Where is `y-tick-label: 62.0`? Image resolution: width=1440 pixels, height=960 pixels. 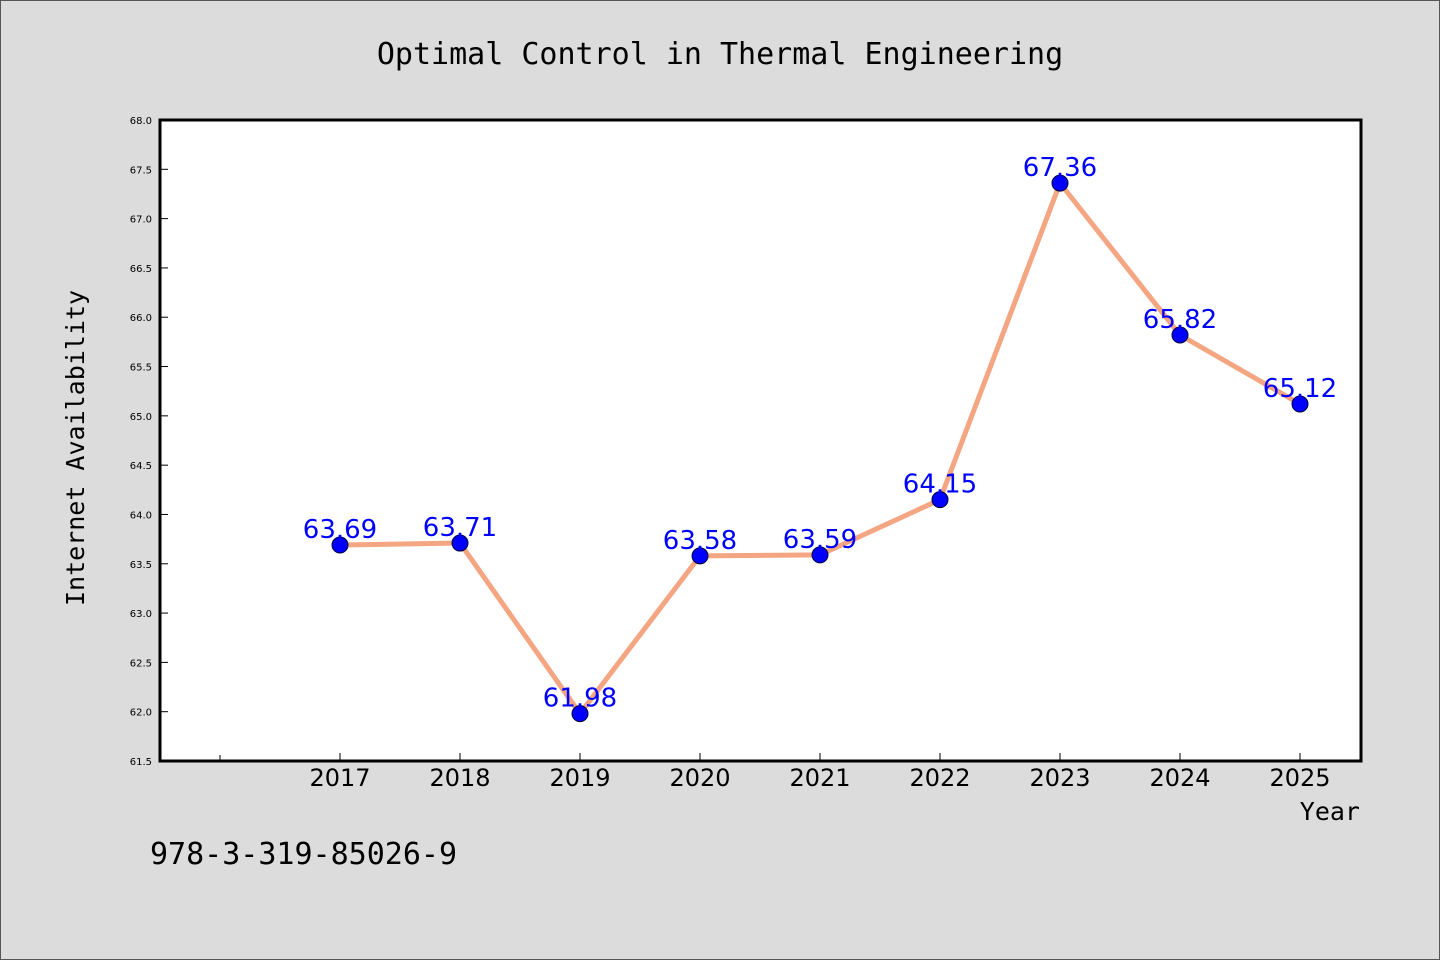
y-tick-label: 62.0 is located at coordinates (141, 713).